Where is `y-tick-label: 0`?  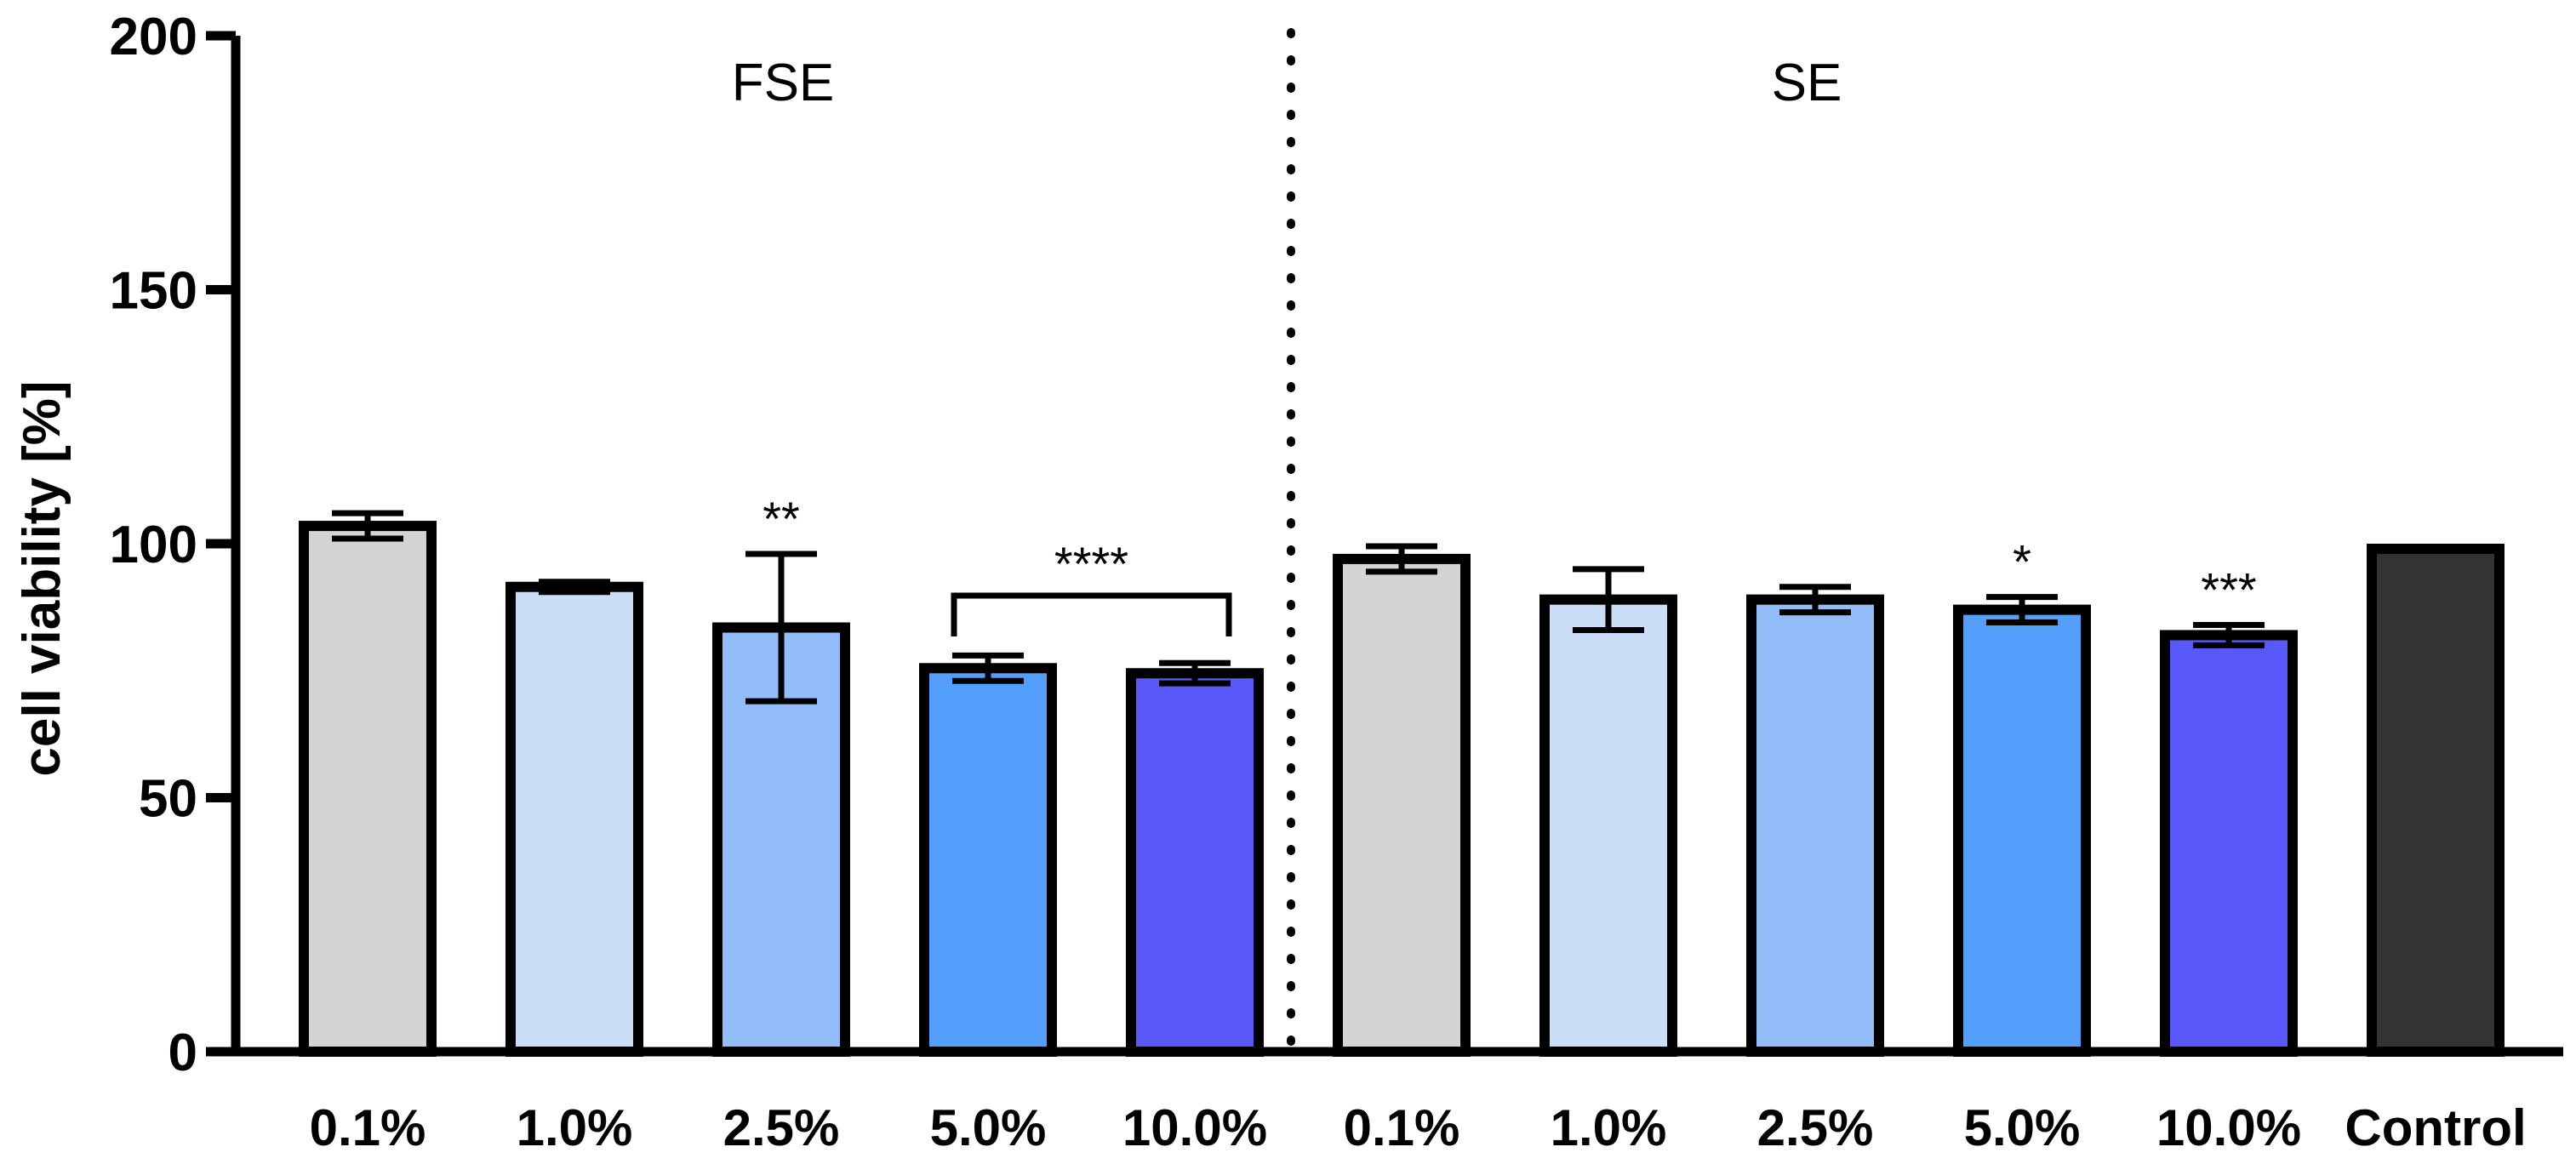
y-tick-label: 0 is located at coordinates (182, 1053).